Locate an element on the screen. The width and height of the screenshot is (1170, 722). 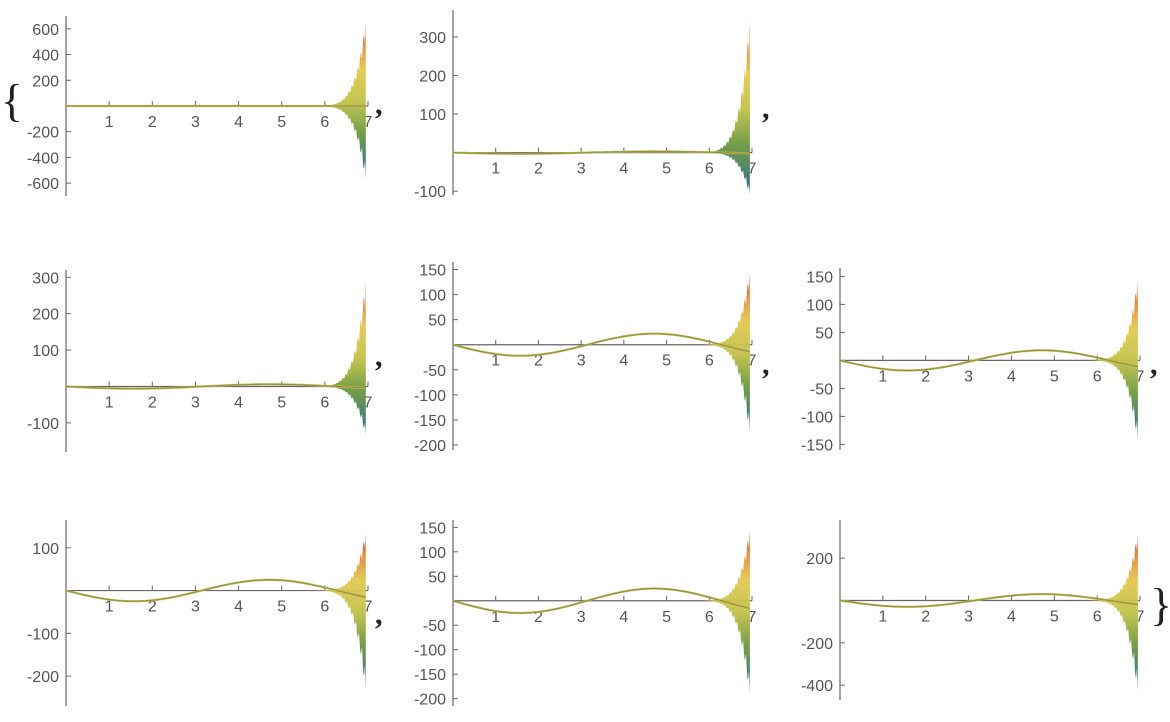
plot-panel-2: 1 2 3 4 5 6 7 300 200 100 -100 is located at coordinates (585, 105).